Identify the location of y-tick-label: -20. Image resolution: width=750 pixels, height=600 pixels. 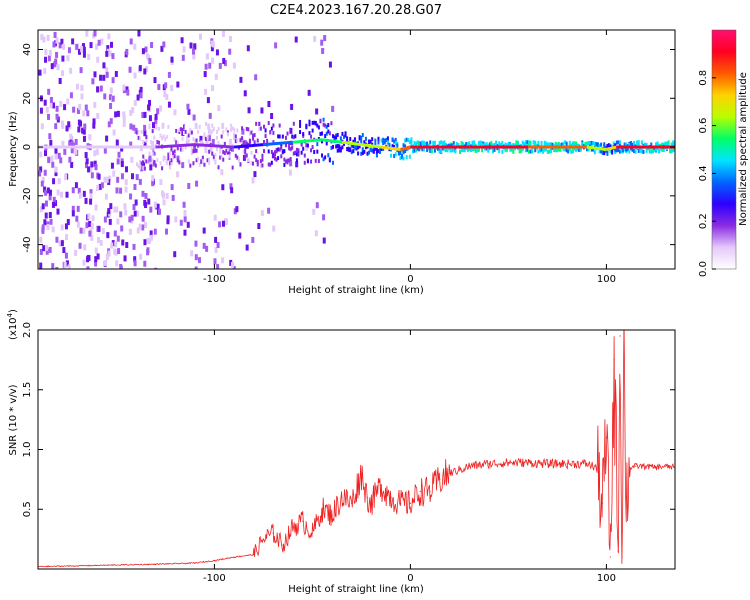
(27, 196).